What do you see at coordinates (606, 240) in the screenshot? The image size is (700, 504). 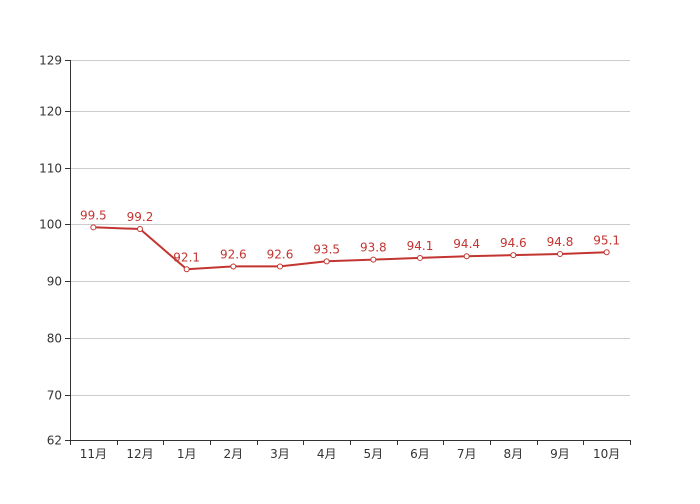 I see `data-label: 95.1` at bounding box center [606, 240].